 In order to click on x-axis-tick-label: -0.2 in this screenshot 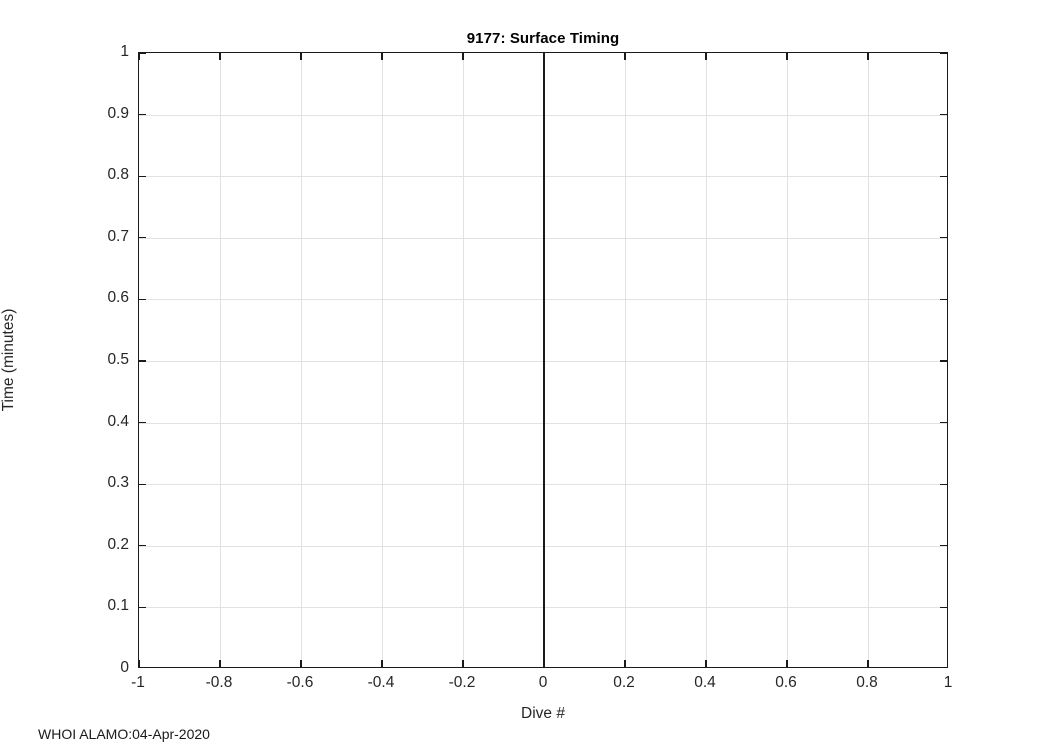, I will do `click(462, 682)`.